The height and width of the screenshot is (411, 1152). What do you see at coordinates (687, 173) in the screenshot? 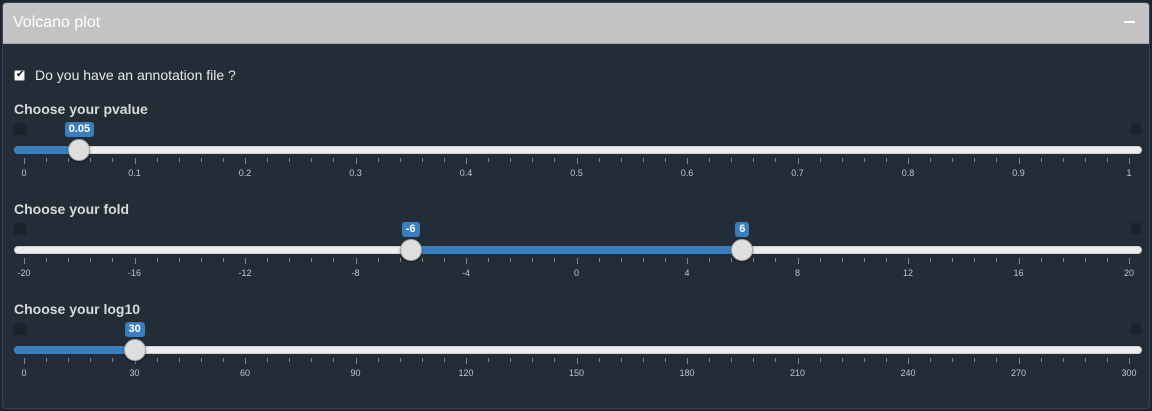
I see `pvalue-slider-tick-label: 0.6` at bounding box center [687, 173].